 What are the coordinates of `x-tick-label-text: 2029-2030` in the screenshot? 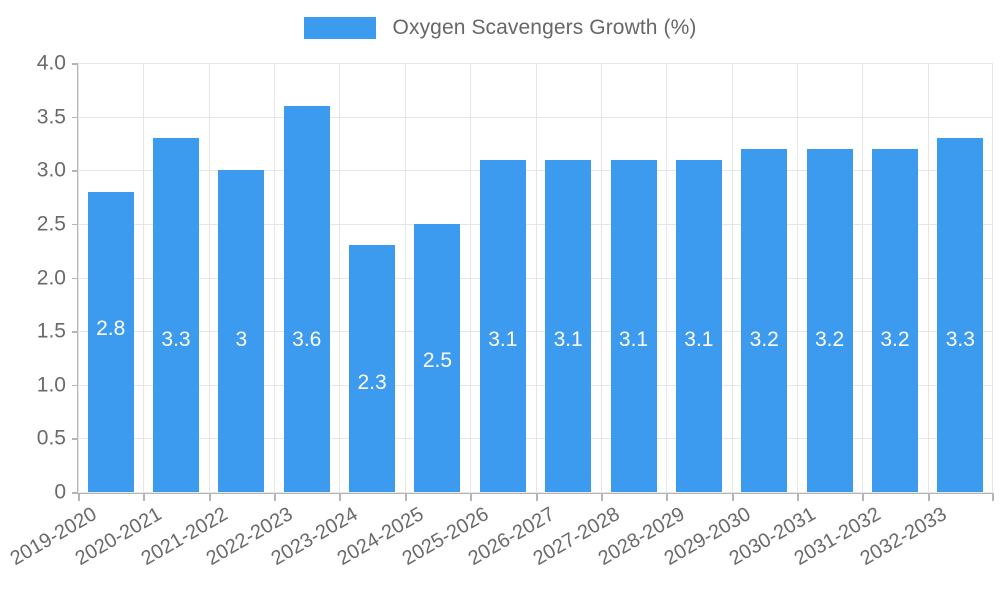 It's located at (707, 537).